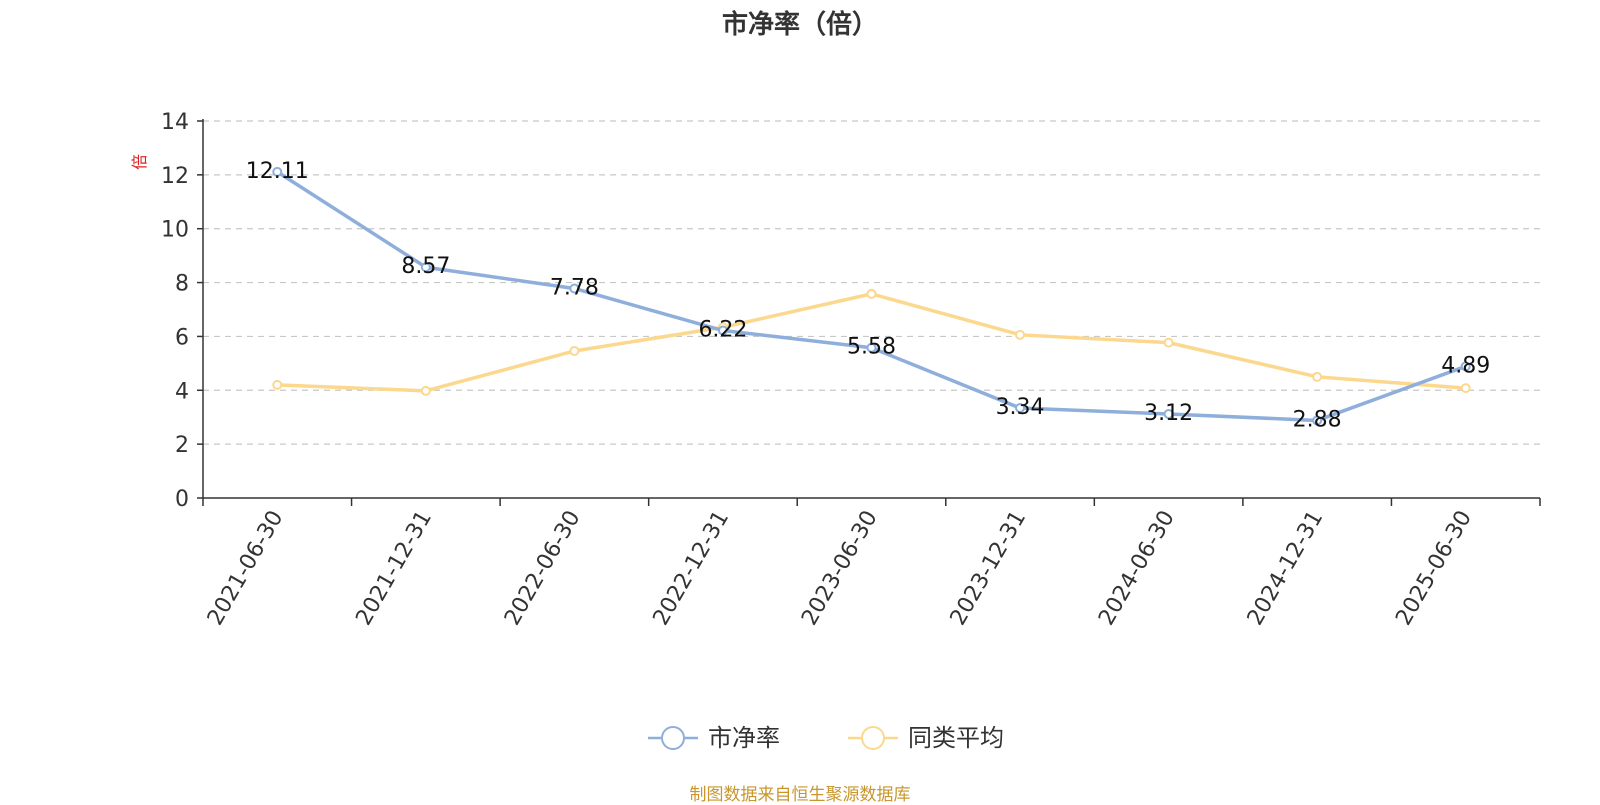 The width and height of the screenshot is (1600, 805). Describe the element at coordinates (175, 122) in the screenshot. I see `y-tick-label: 14` at that location.